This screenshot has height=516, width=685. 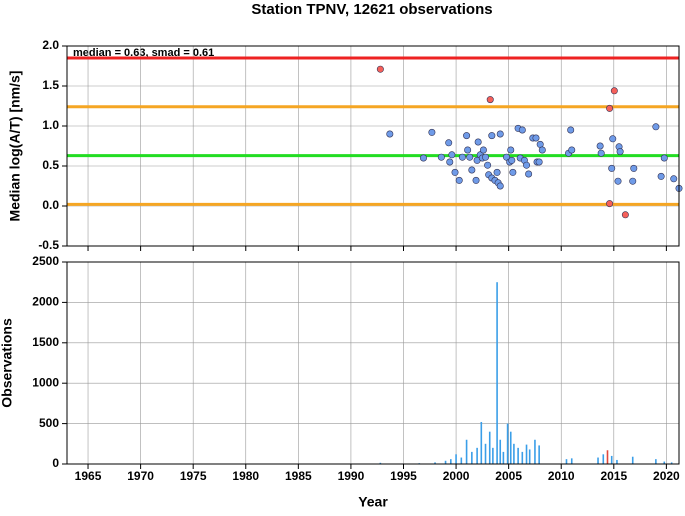 What do you see at coordinates (45, 261) in the screenshot?
I see `y-tick-label: 2500` at bounding box center [45, 261].